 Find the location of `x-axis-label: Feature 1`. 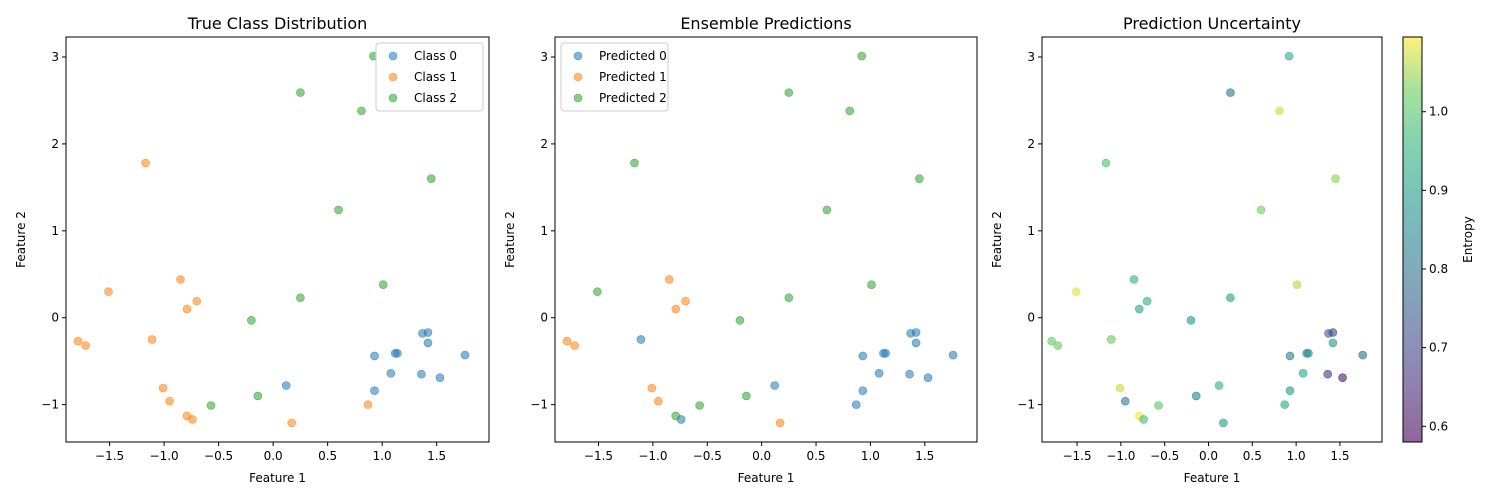

x-axis-label: Feature 1 is located at coordinates (277, 478).